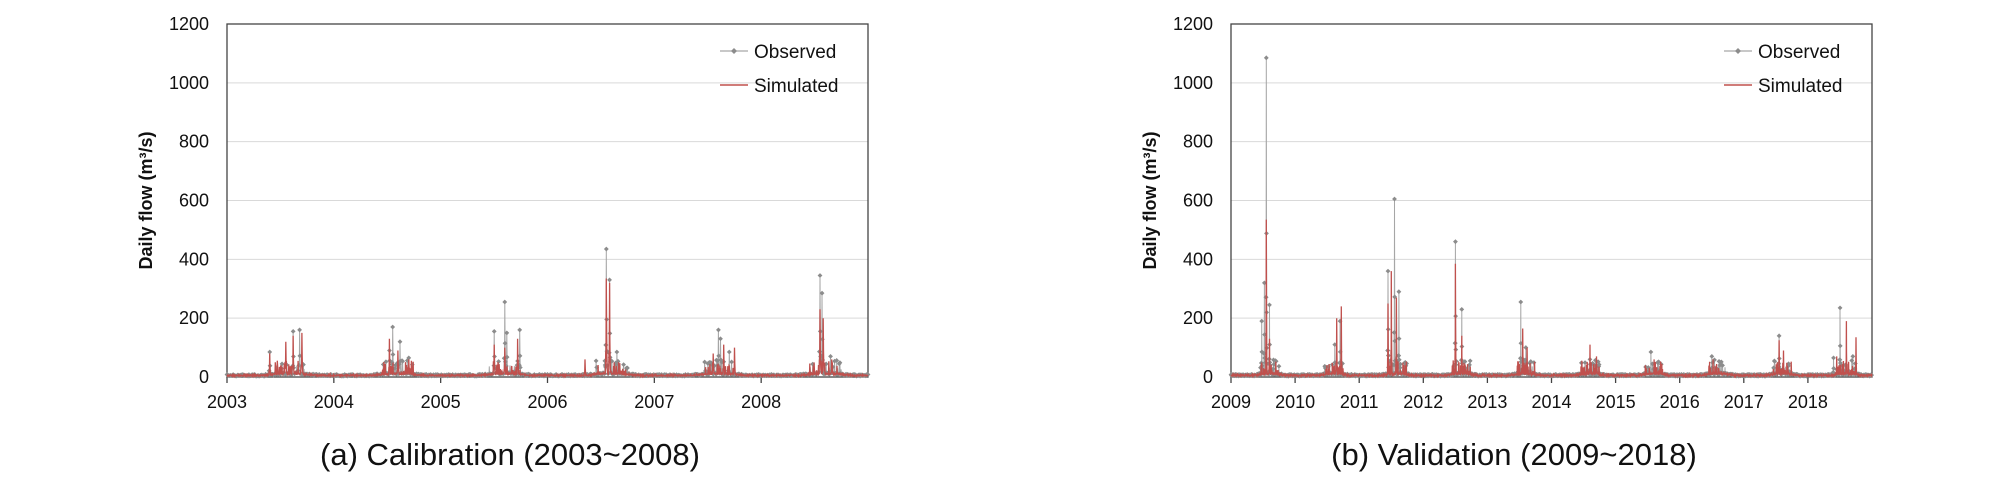 Image resolution: width=2008 pixels, height=480 pixels. What do you see at coordinates (1680, 402) in the screenshot?
I see `x-tick-label: 2016` at bounding box center [1680, 402].